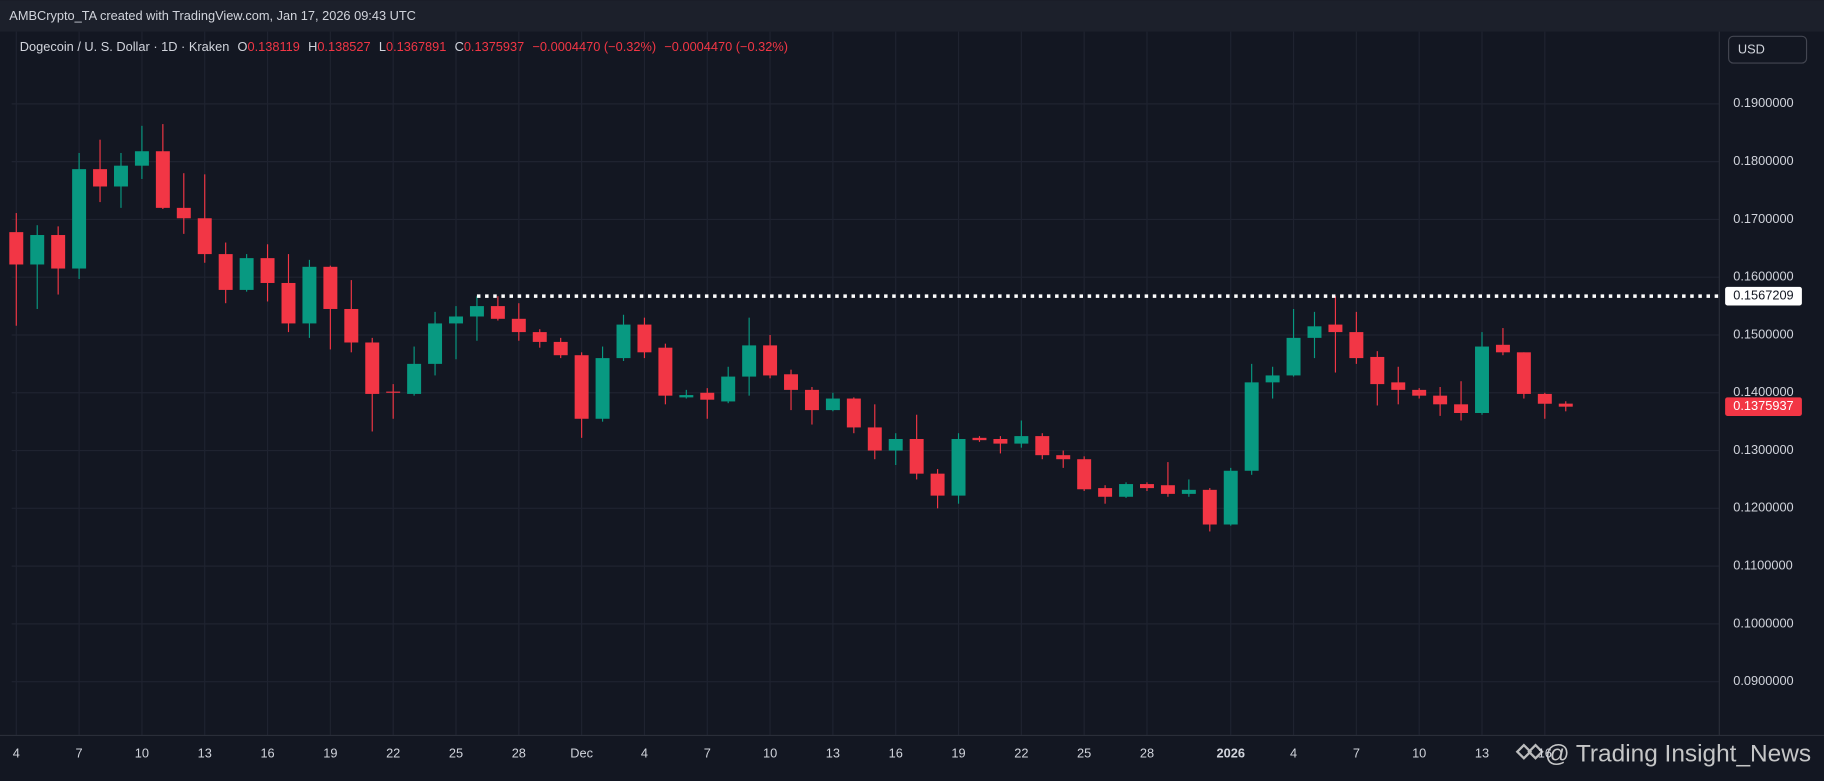 Image resolution: width=1824 pixels, height=781 pixels. Describe the element at coordinates (1762, 564) in the screenshot. I see `y-tick-label: 0.1100000` at that location.